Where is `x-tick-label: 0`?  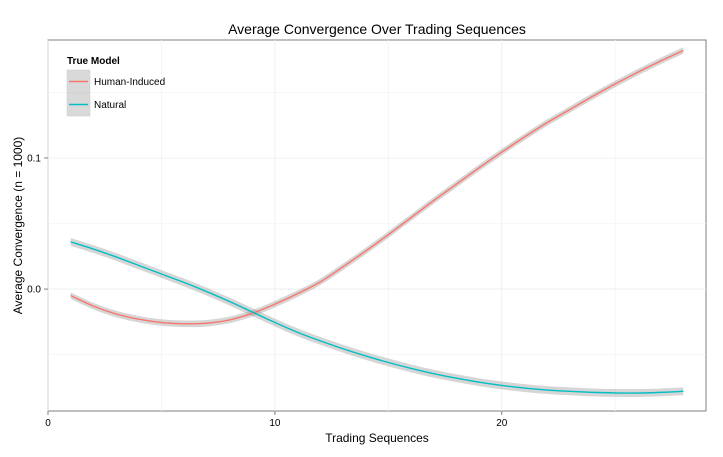 x-tick-label: 0 is located at coordinates (48, 423).